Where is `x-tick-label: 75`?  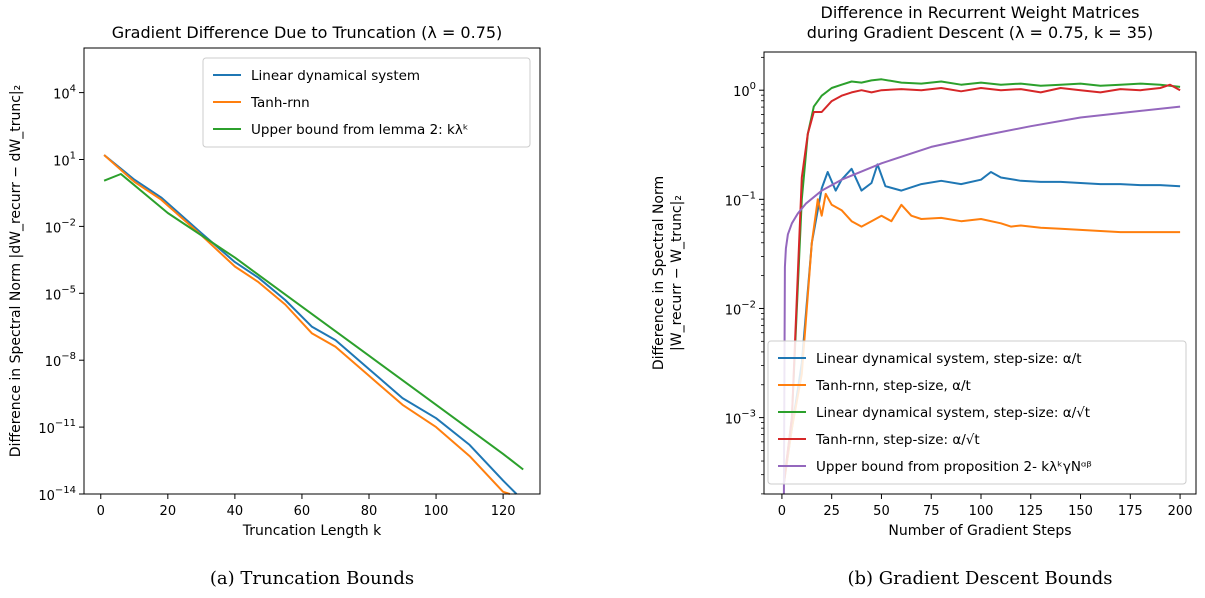 x-tick-label: 75 is located at coordinates (931, 511).